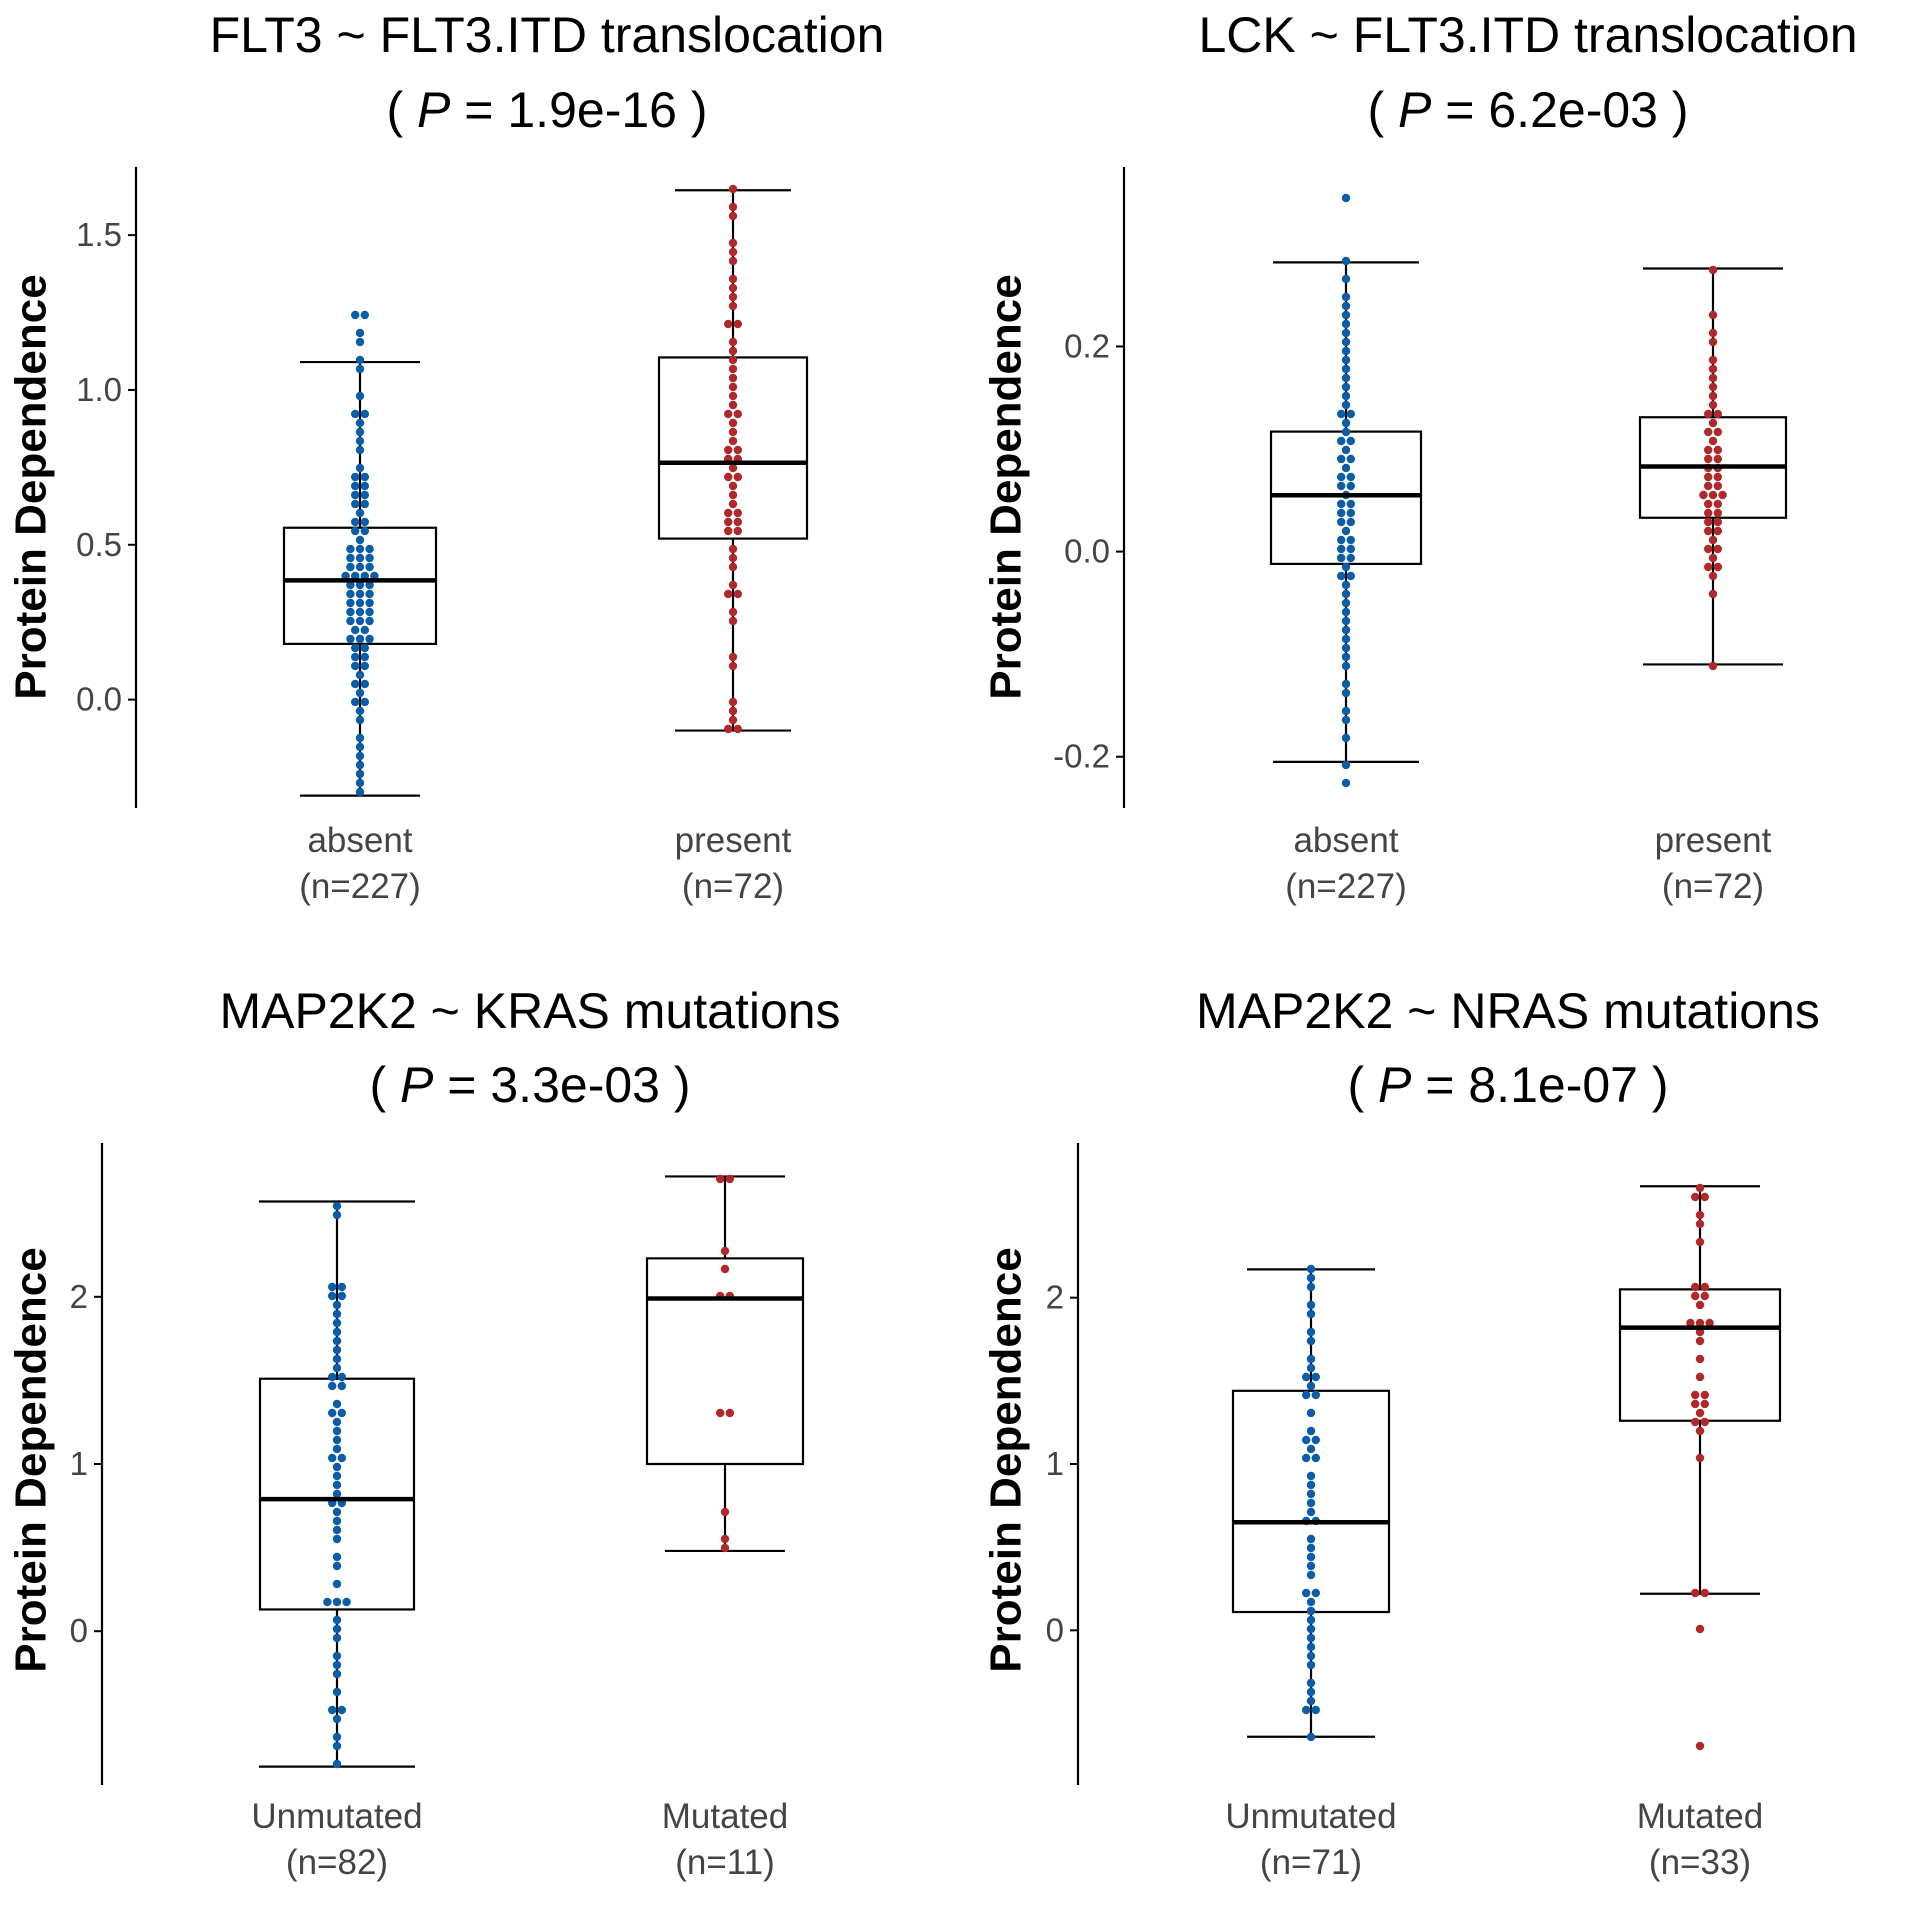 This screenshot has height=1925, width=1920. I want to click on boxplot-absent, so click(1346, 490).